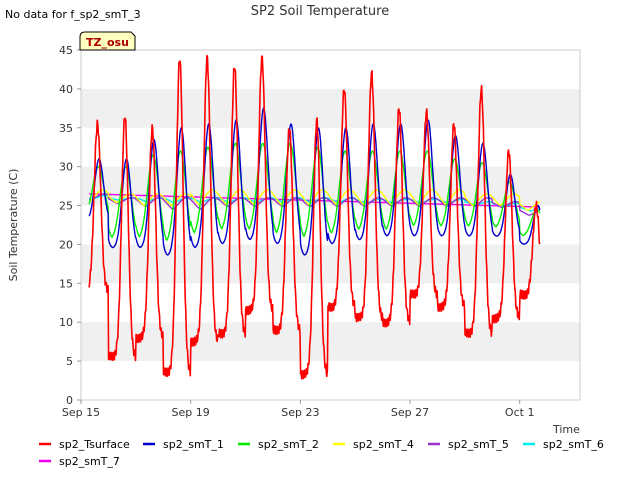 This screenshot has width=640, height=480. I want to click on legend-label-sp2_smT_1: sp2_smT_1, so click(193, 444).